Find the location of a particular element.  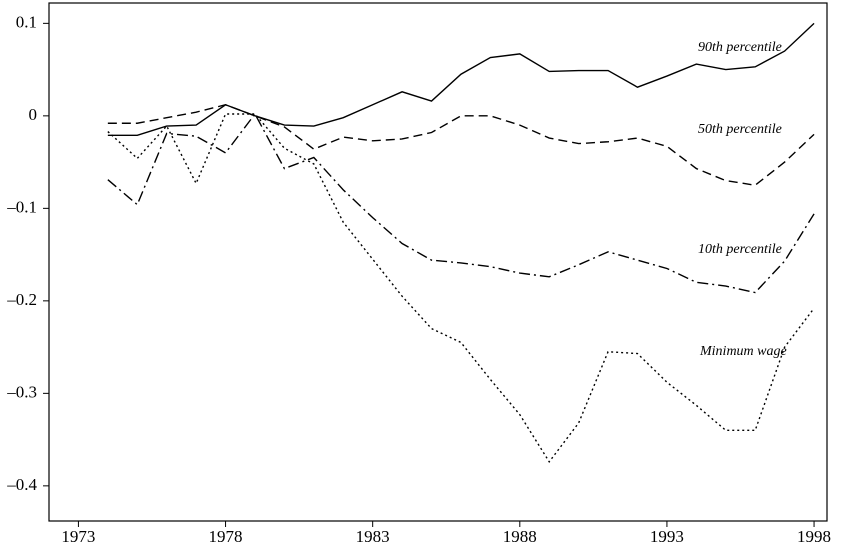

series-label: 10th percentile is located at coordinates (740, 249).